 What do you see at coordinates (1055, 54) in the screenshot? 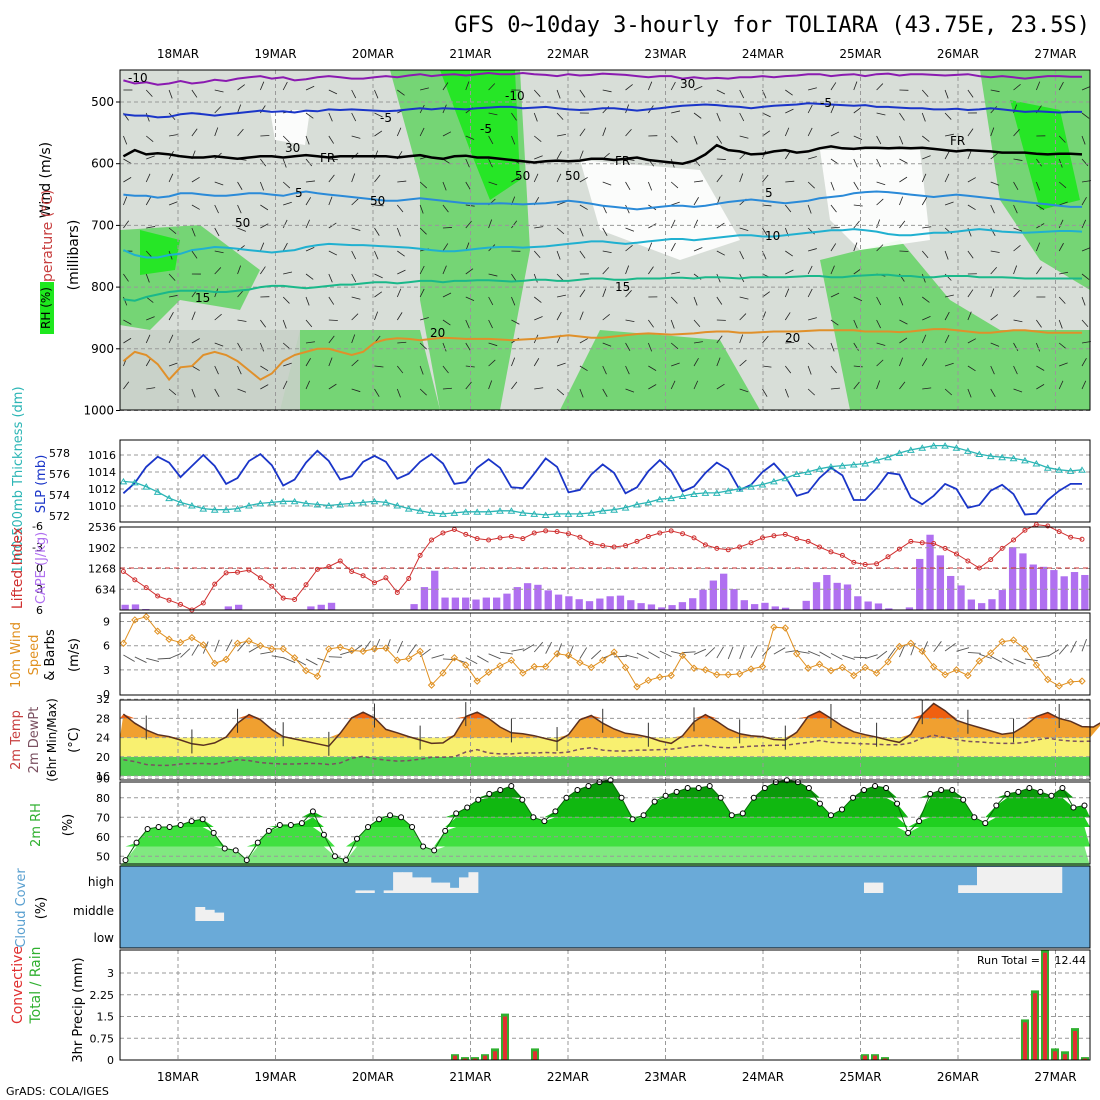
I see `date-label-top: 27MAR` at bounding box center [1055, 54].